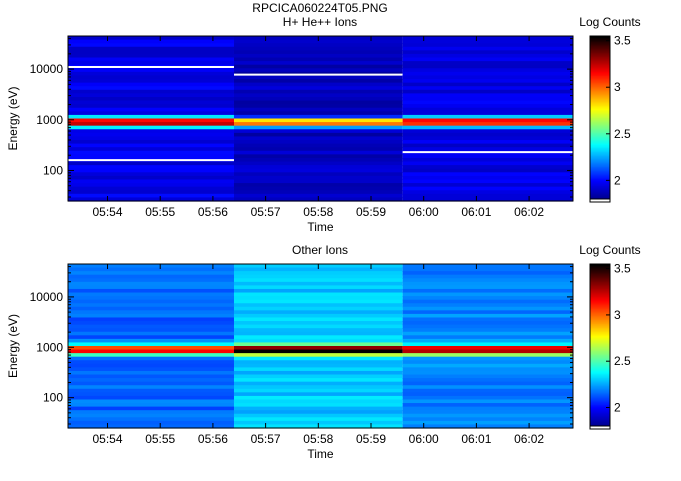 This screenshot has width=681, height=481. I want to click on y-tick-label: 10000, so click(47, 69).